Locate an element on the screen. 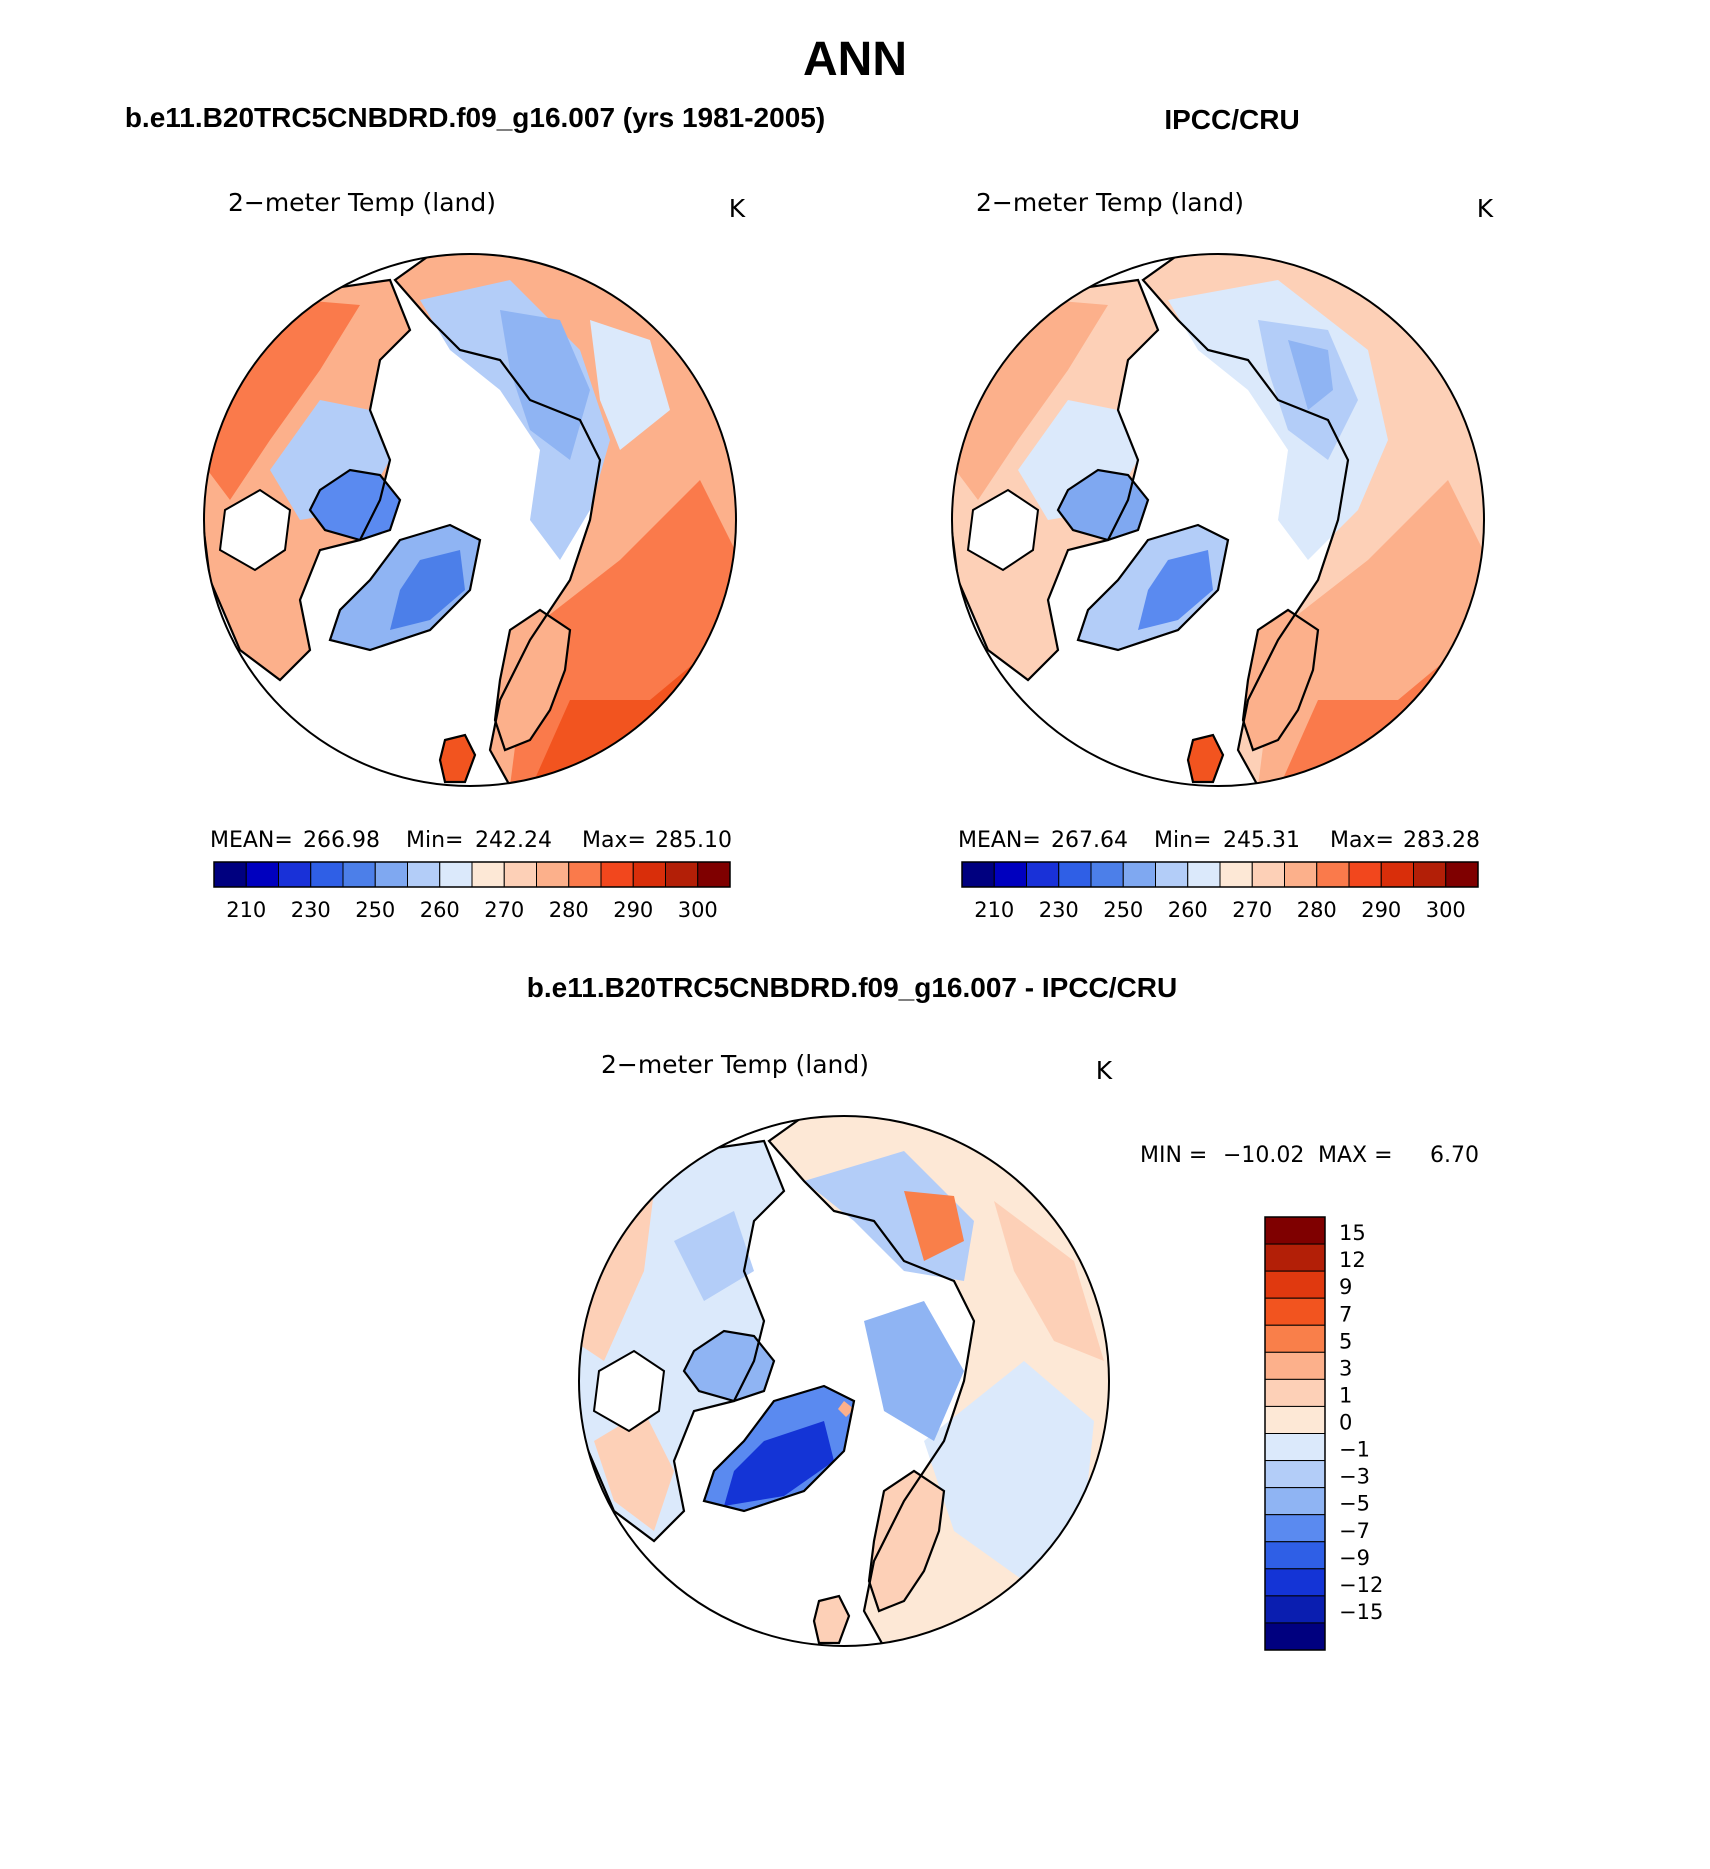  panel-diff-colorbar-tick-label: −15 is located at coordinates (1361, 1612).